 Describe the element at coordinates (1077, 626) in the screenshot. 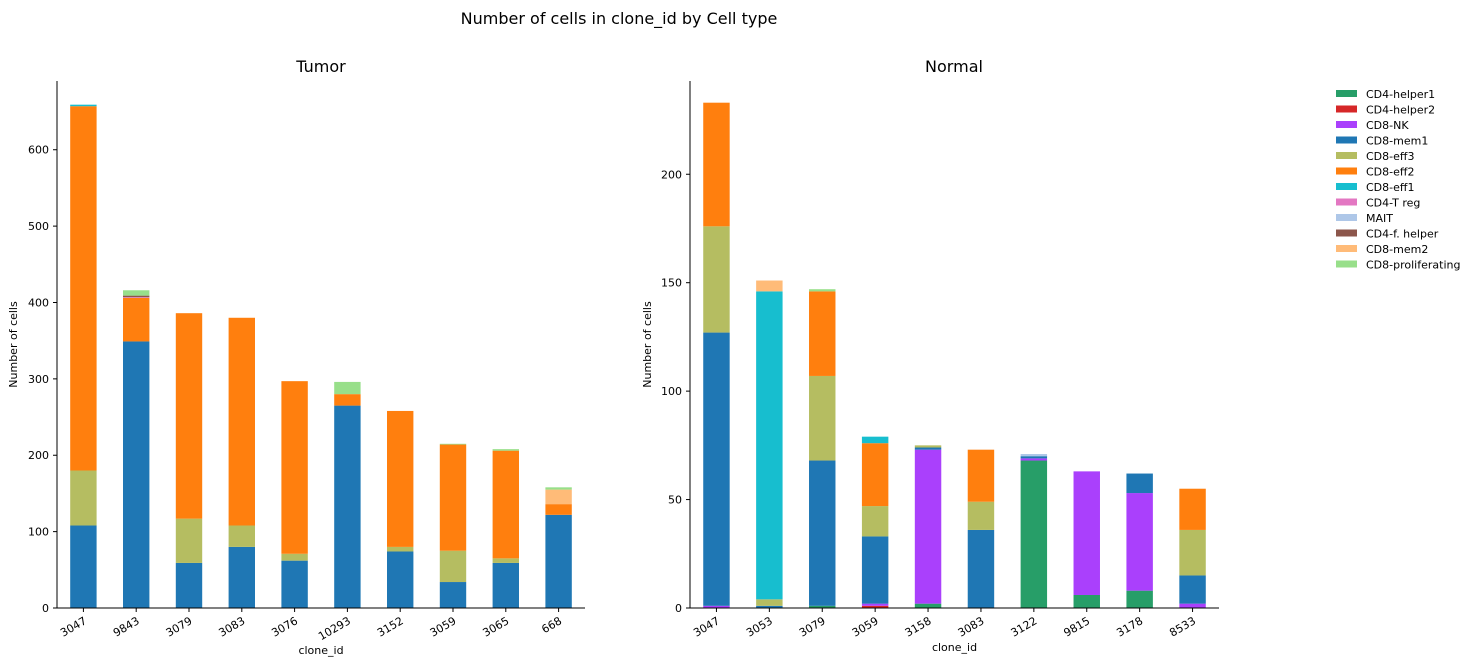

I see `x-tick-label: 9815` at that location.